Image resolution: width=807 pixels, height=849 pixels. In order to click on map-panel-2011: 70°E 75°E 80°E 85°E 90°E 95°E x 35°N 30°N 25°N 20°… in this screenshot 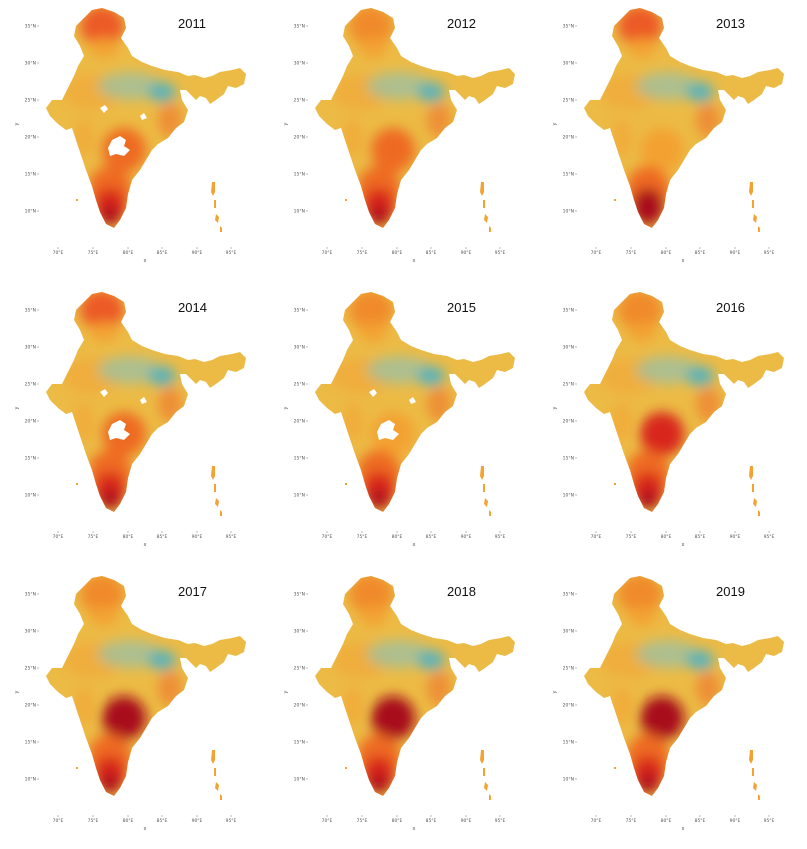, I will do `click(134, 140)`.